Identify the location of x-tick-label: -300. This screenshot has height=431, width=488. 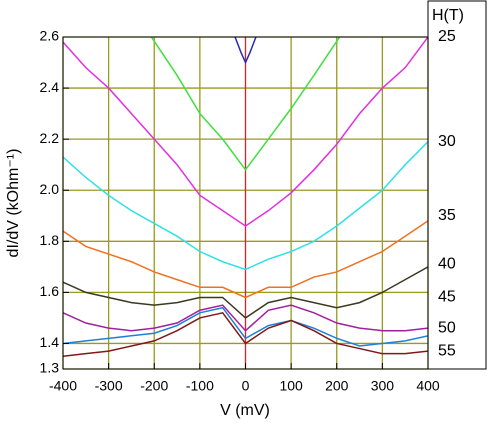
(109, 386).